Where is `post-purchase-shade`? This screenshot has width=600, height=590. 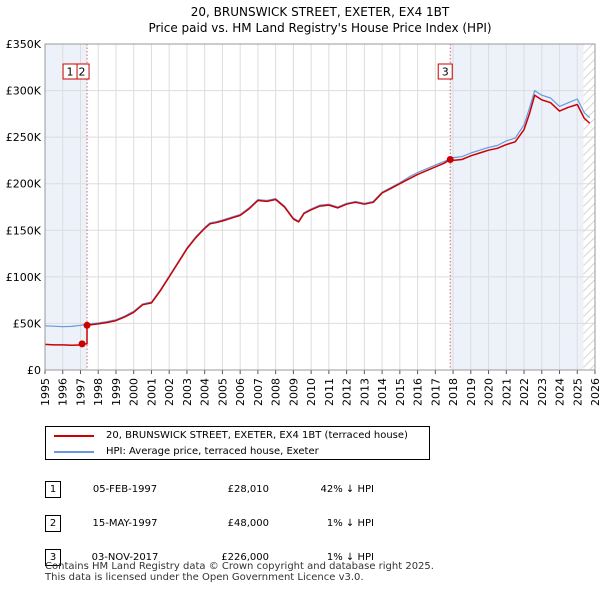 post-purchase-shade is located at coordinates (522, 207).